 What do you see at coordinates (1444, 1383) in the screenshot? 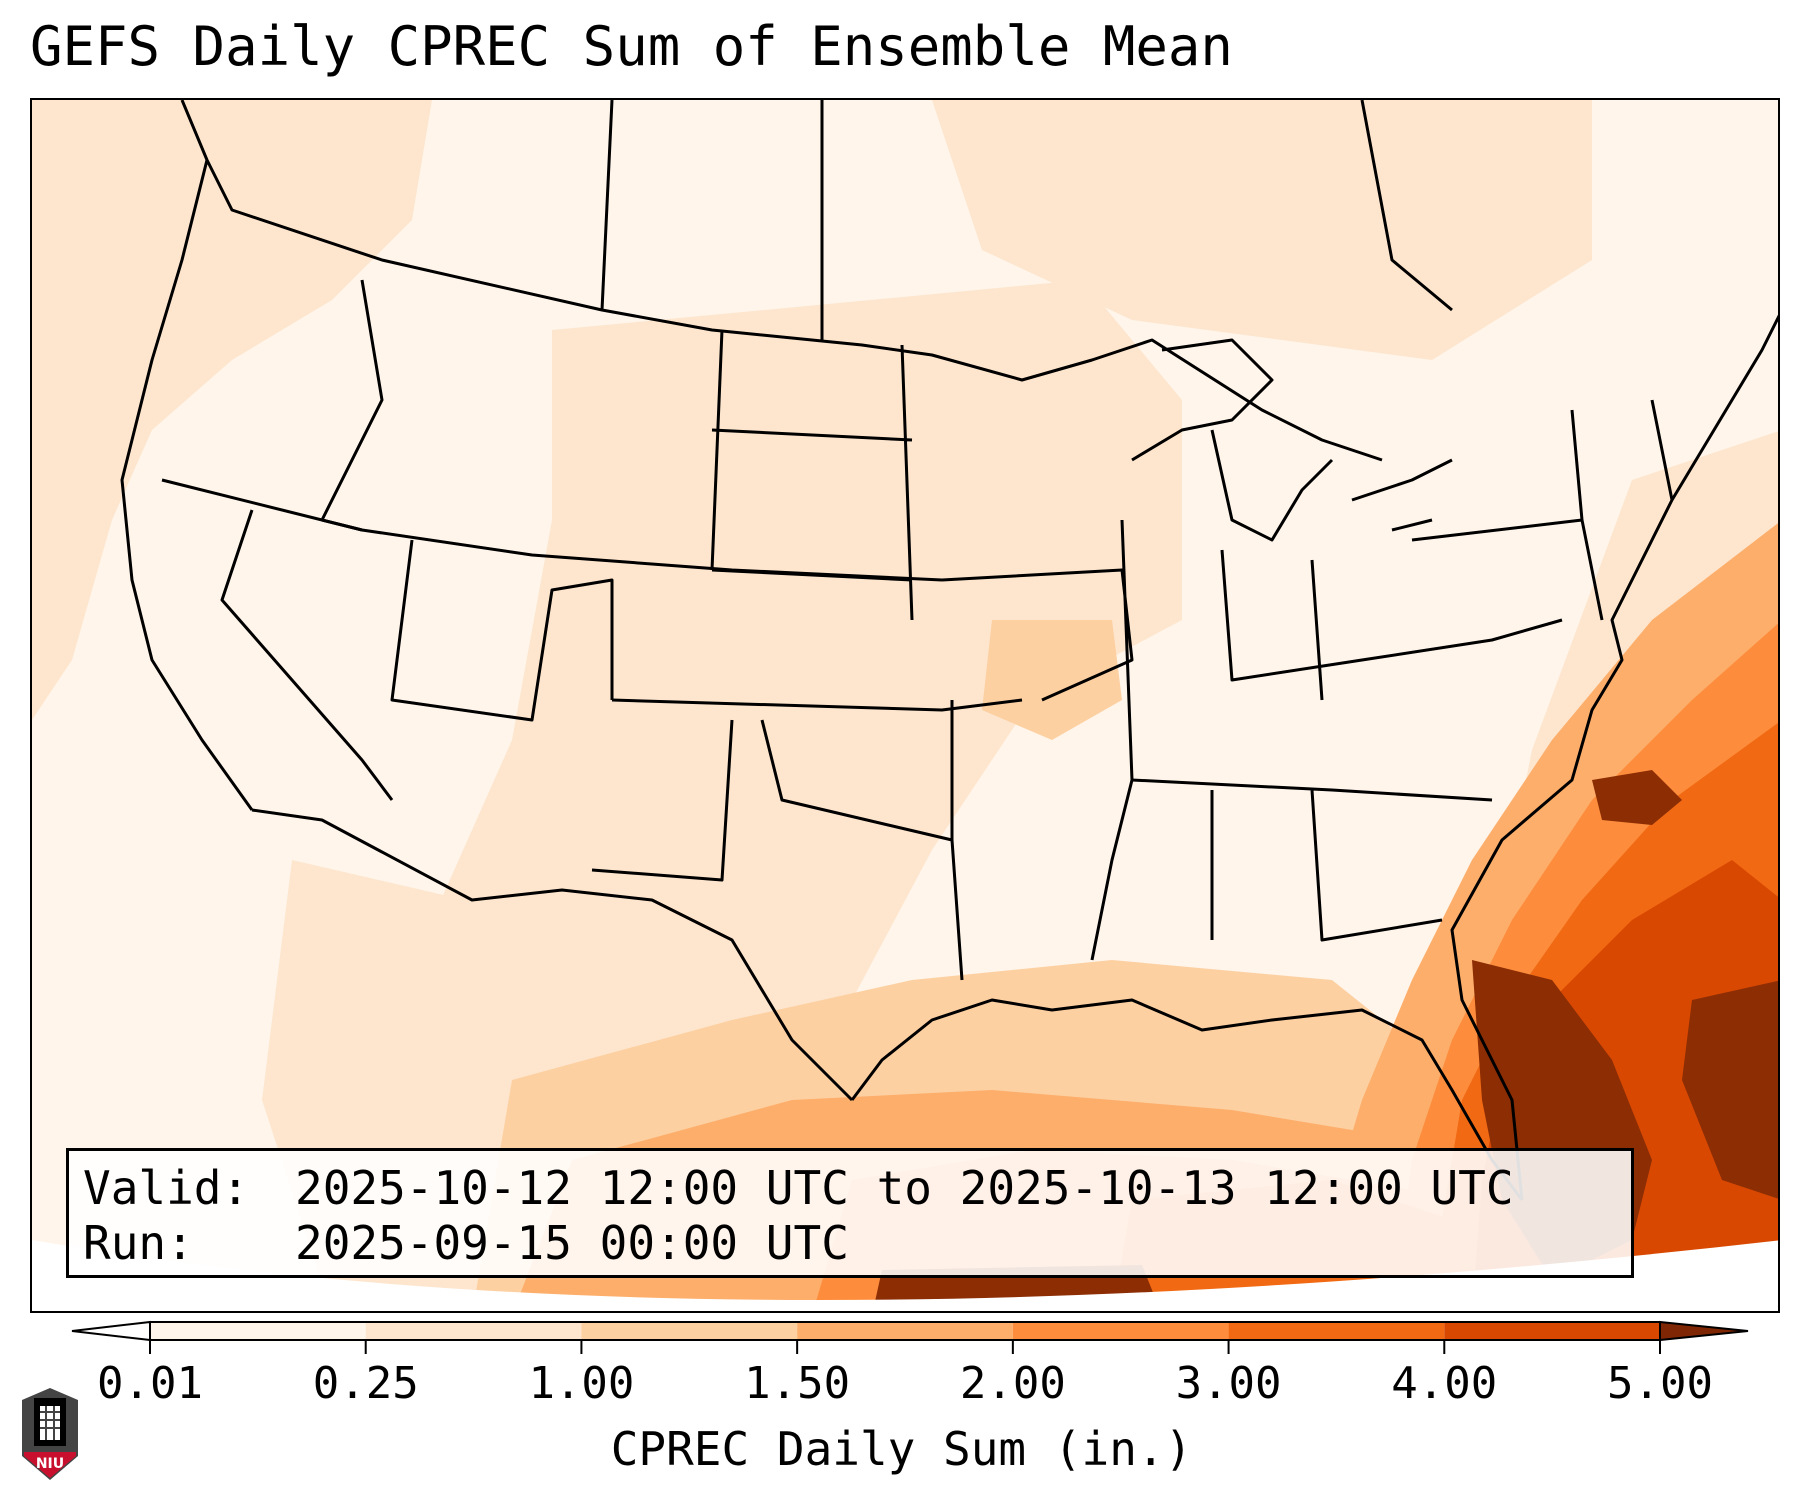
I see `colorbar-tick-label: 4.00` at bounding box center [1444, 1383].